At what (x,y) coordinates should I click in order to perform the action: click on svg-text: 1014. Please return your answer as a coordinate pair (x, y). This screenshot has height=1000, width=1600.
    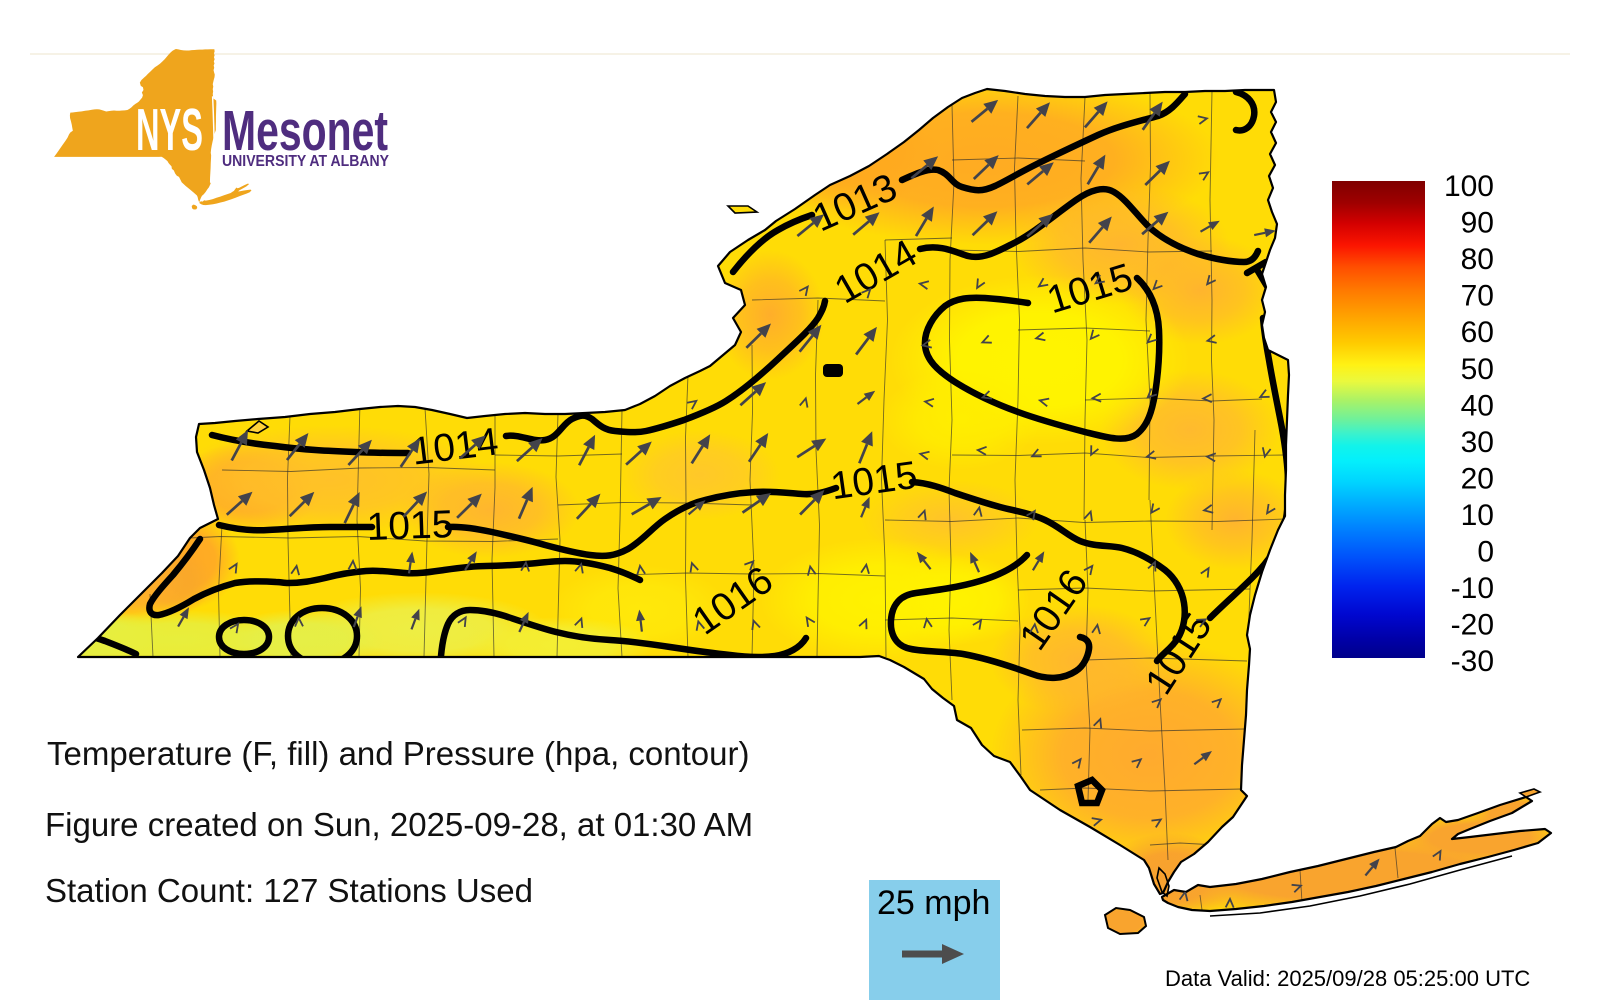
    Looking at the image, I should click on (454, 446).